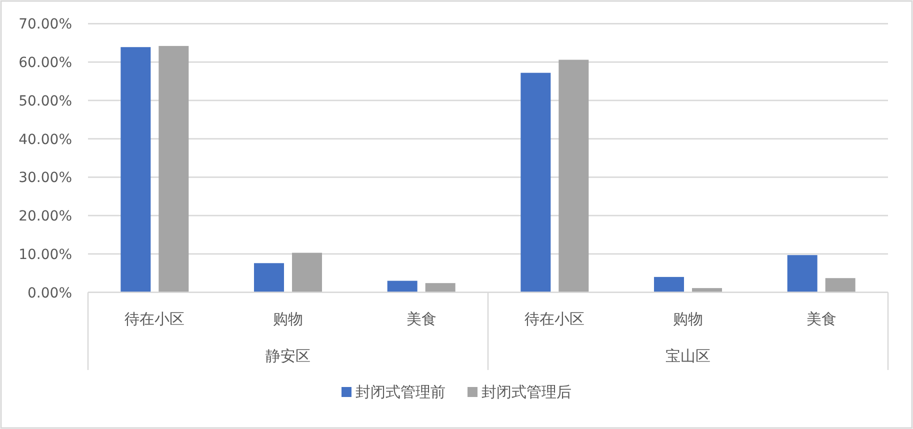 Image resolution: width=913 pixels, height=429 pixels. I want to click on y-tick-label: 50.00%, so click(45, 101).